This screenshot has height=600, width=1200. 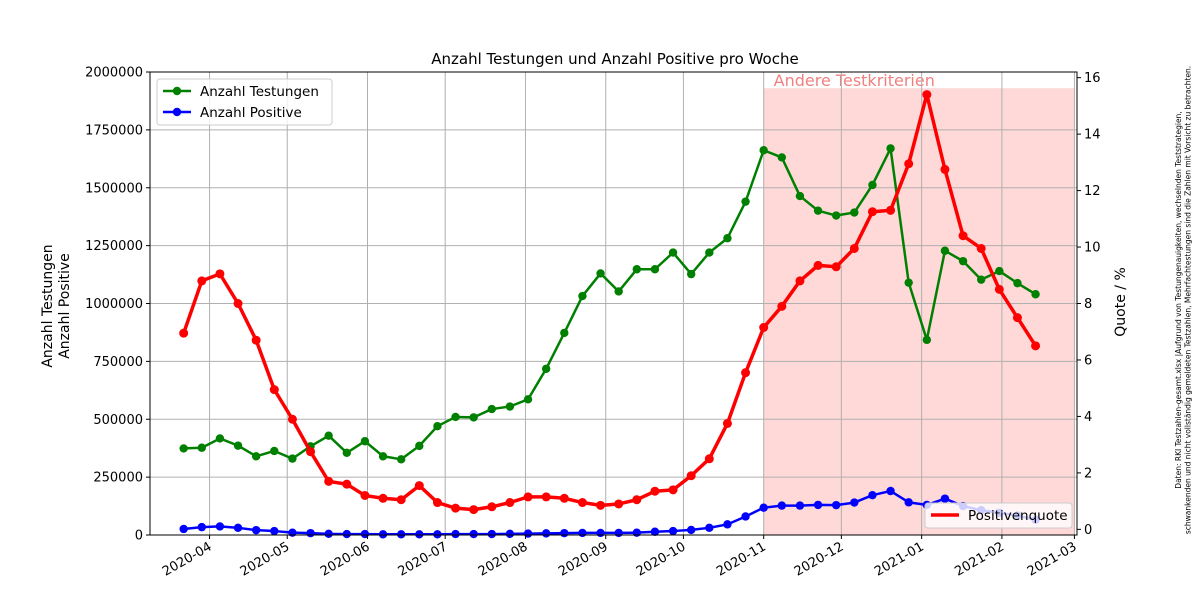 What do you see at coordinates (998, 515) in the screenshot?
I see `legend-right-box` at bounding box center [998, 515].